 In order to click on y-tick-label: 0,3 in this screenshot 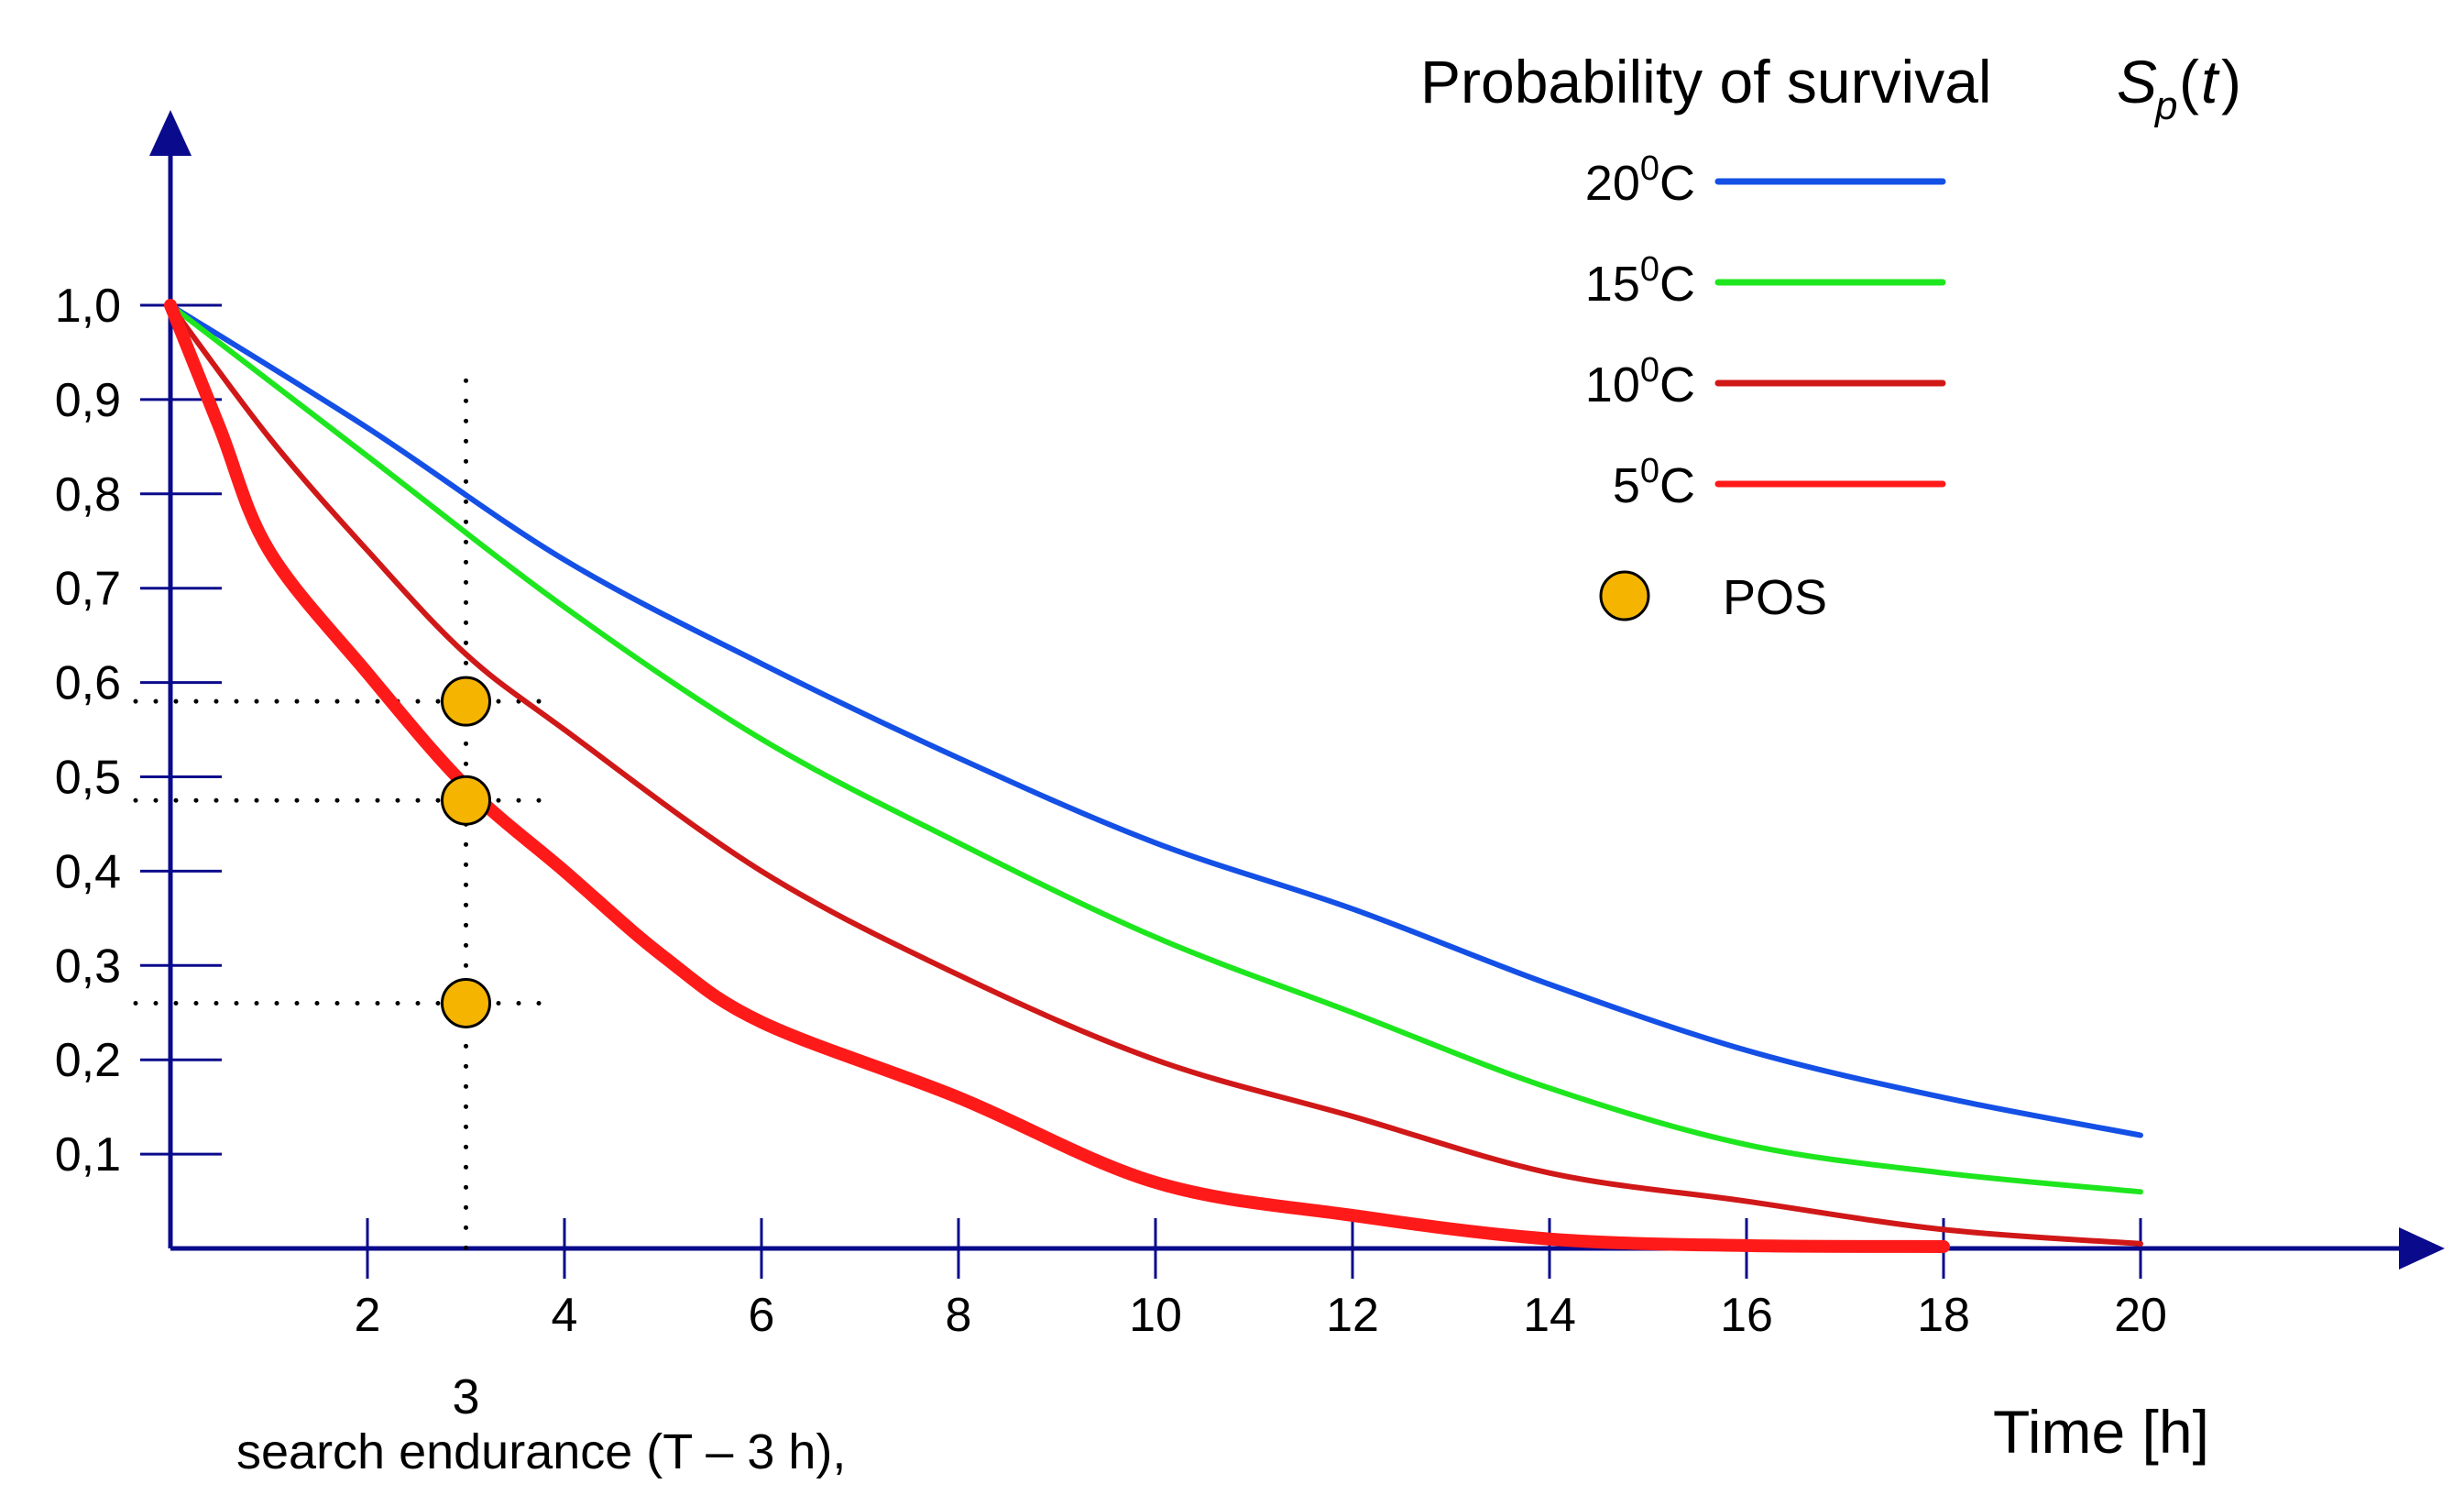, I will do `click(88, 966)`.